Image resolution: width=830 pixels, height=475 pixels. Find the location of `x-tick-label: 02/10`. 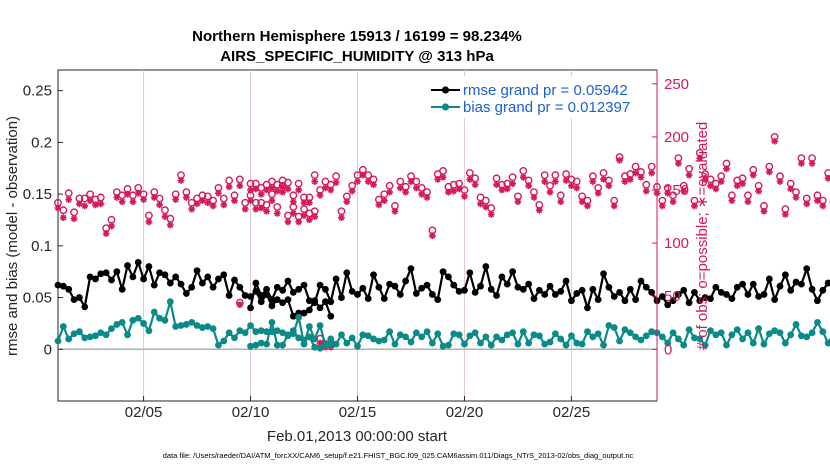

x-tick-label: 02/10 is located at coordinates (251, 412).